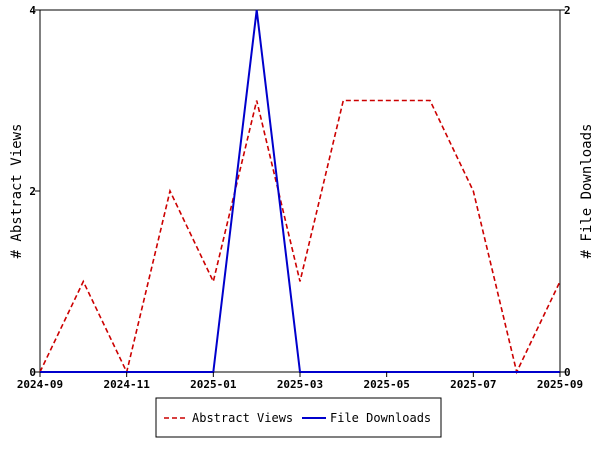 The image size is (600, 450). What do you see at coordinates (32, 372) in the screenshot?
I see `y-left-tick-label: 0` at bounding box center [32, 372].